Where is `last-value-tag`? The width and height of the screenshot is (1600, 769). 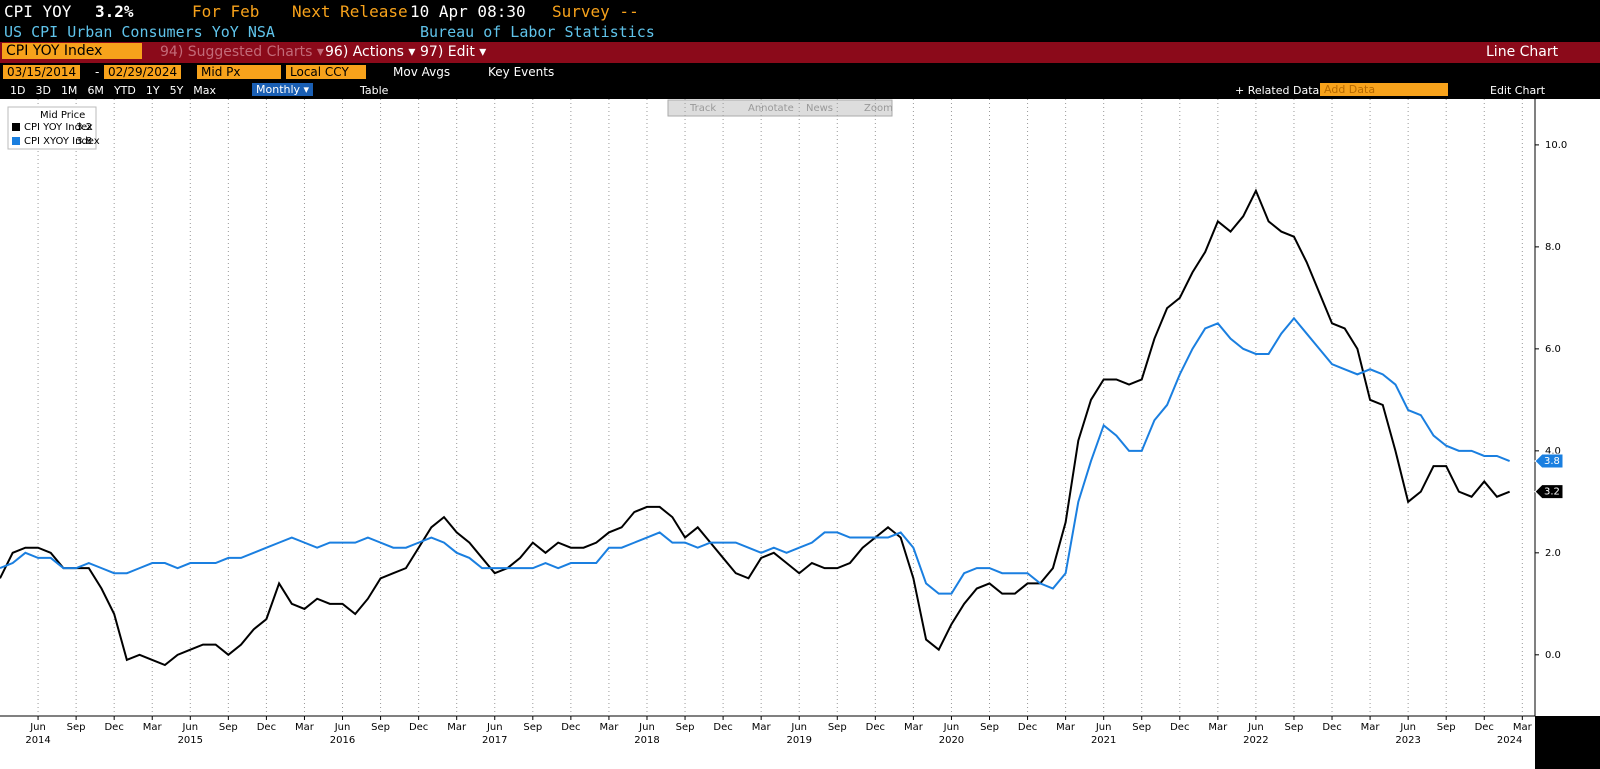 last-value-tag is located at coordinates (1549, 492).